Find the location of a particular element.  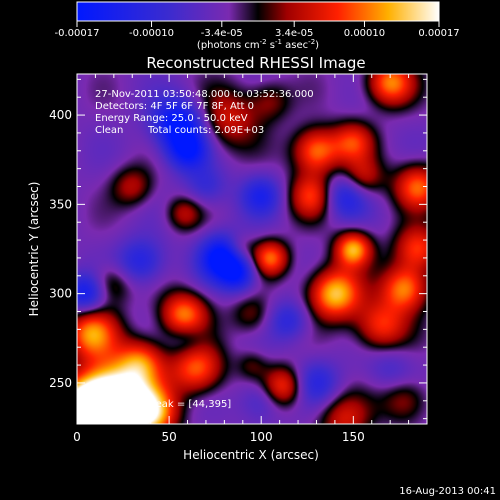

x-tick-label: 0 is located at coordinates (77, 437).